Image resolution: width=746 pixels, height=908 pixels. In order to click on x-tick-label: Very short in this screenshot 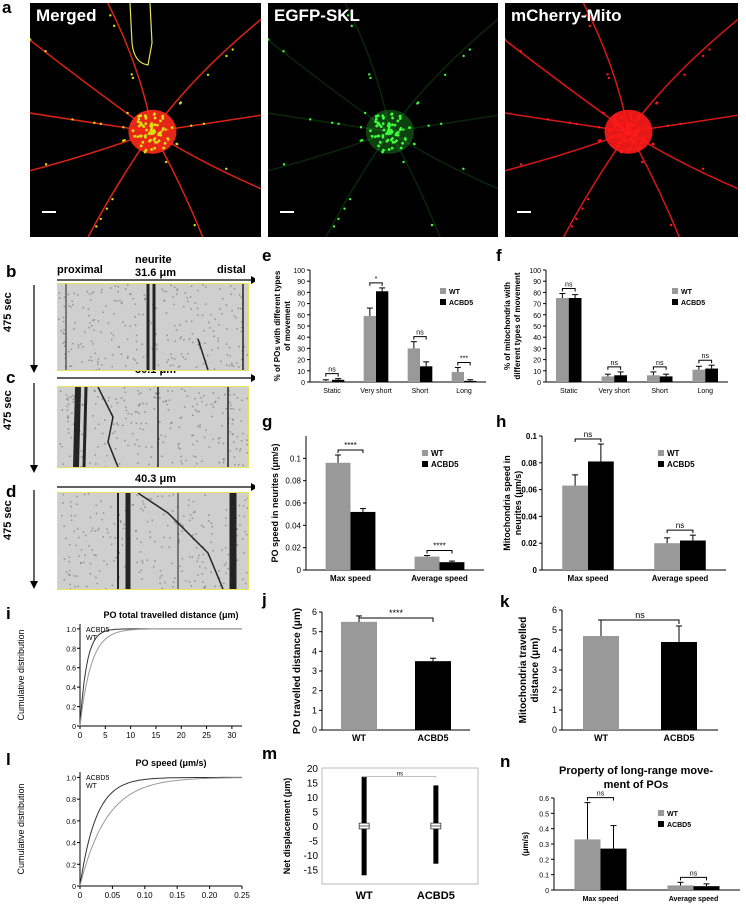, I will do `click(376, 391)`.